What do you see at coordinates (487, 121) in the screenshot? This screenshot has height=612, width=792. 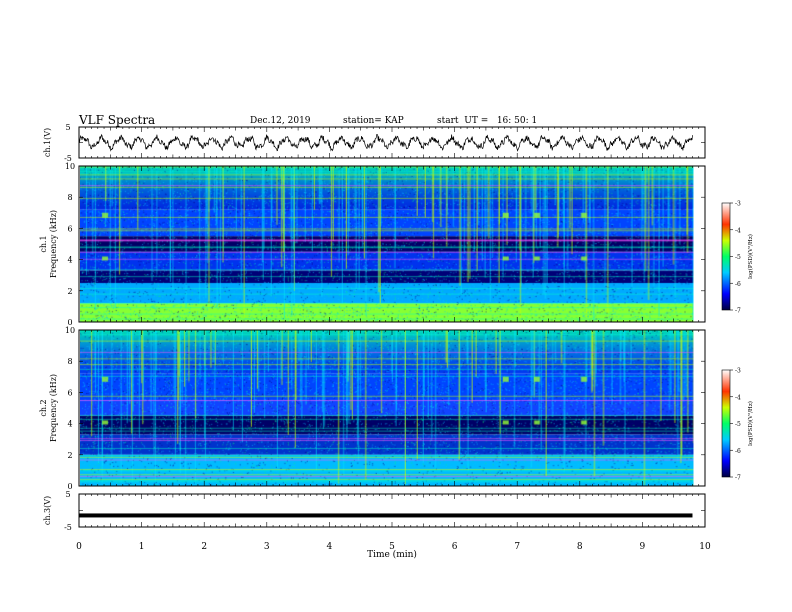 I see `start-ut-label: start UT = 16: 50: 1` at bounding box center [487, 121].